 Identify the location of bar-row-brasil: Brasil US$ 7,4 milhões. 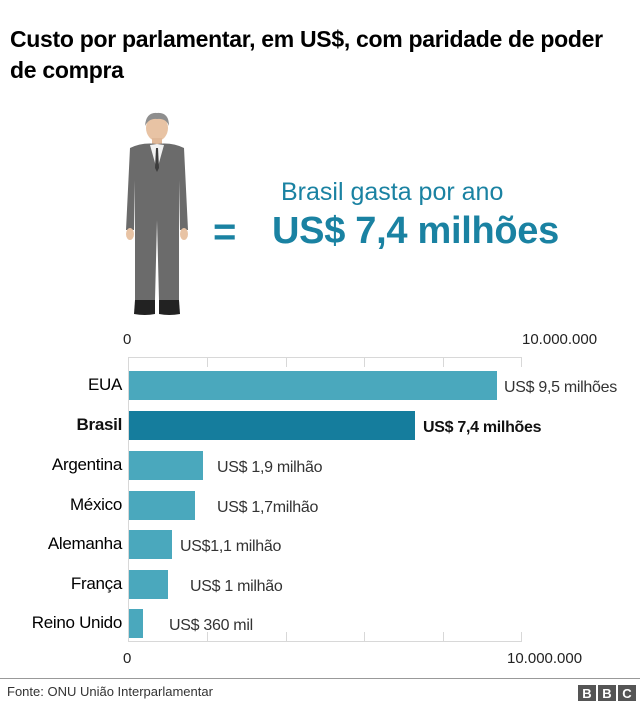
(320, 426).